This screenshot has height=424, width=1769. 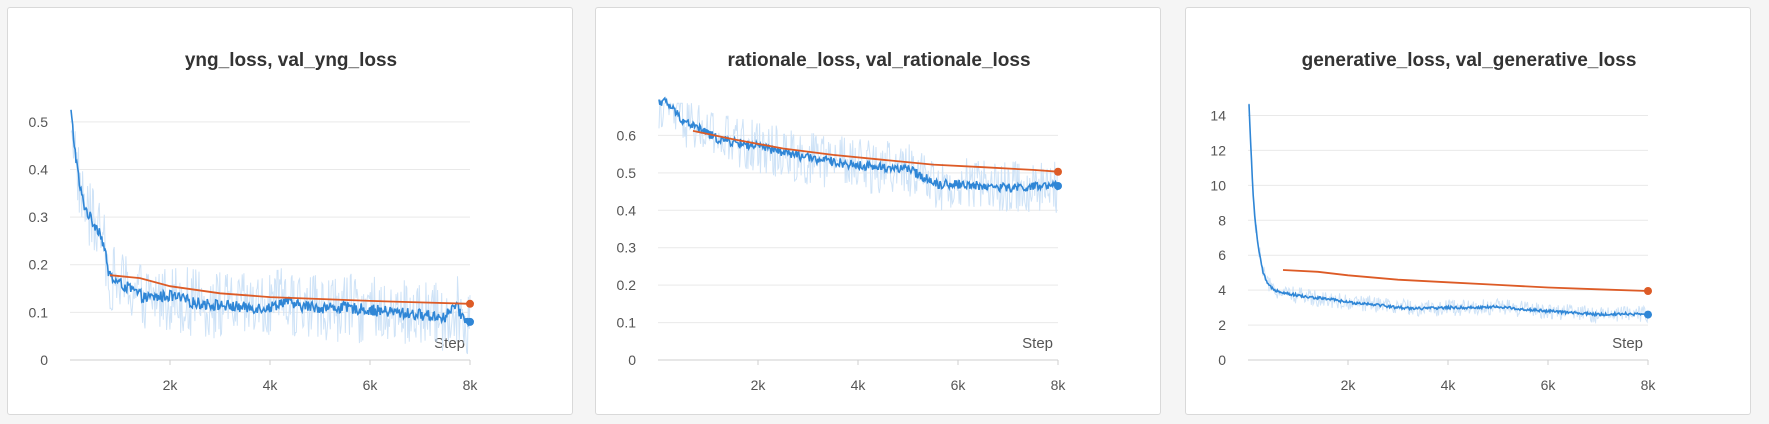 I want to click on y-tick-label: 4, so click(x=1222, y=290).